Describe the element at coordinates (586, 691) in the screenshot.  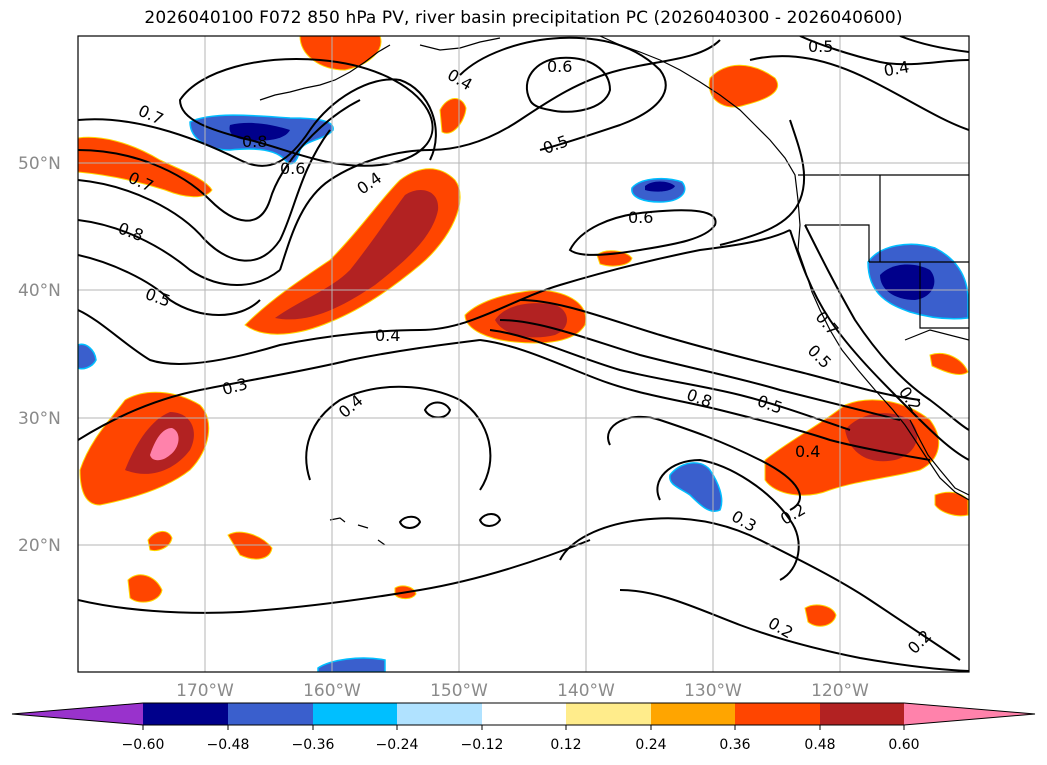
I see `lon-label-140w: 140°W` at that location.